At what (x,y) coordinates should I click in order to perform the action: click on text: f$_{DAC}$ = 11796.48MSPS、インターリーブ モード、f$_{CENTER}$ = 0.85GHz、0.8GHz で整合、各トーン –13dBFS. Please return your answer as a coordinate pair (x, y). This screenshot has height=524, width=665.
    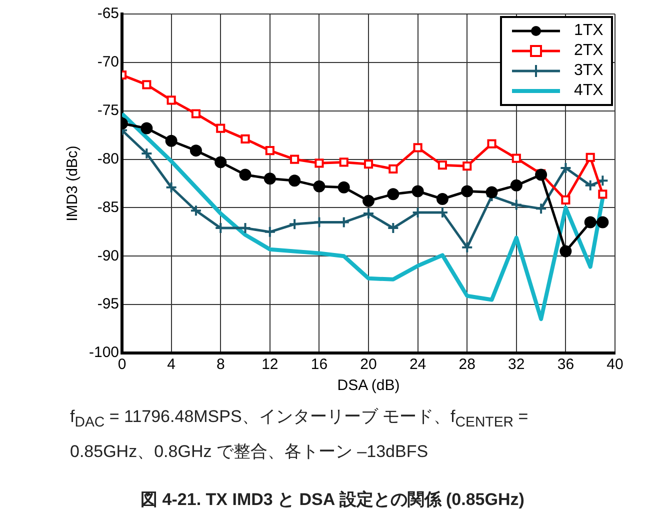
    Looking at the image, I should click on (299, 434).